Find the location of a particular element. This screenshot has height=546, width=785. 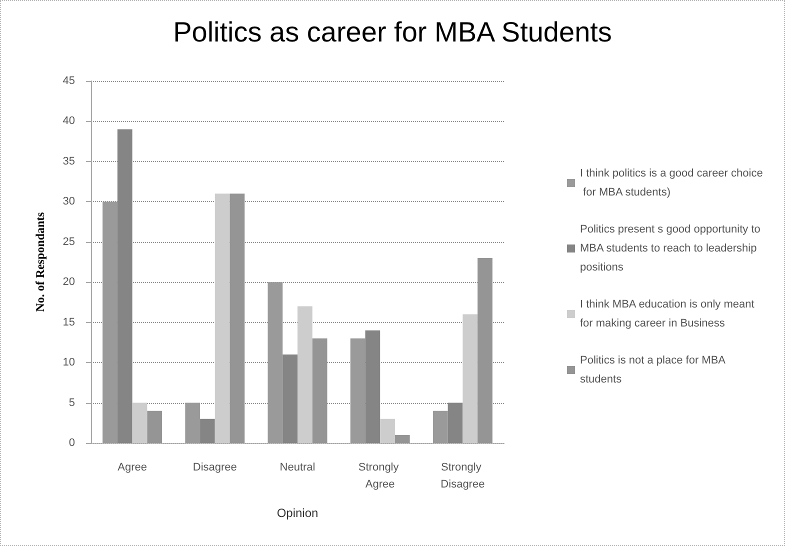

x-tick-label: Disagree is located at coordinates (214, 468).